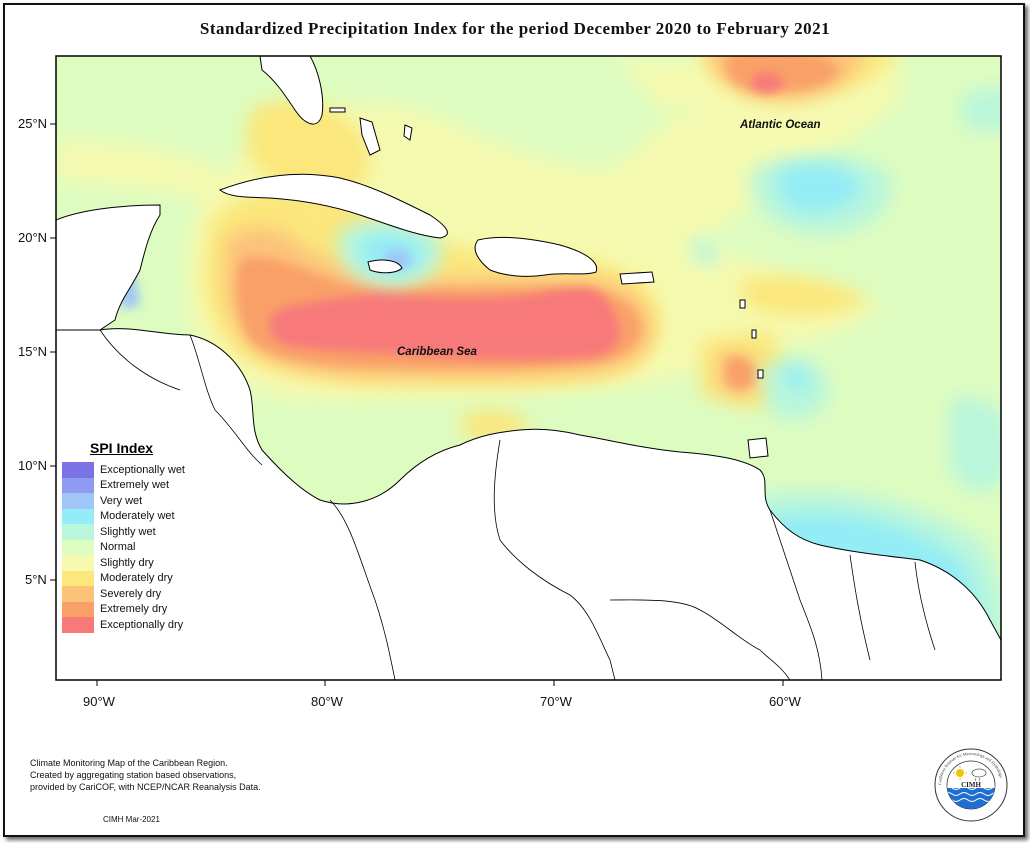 The width and height of the screenshot is (1030, 843). I want to click on legend-label: Normal, so click(118, 547).